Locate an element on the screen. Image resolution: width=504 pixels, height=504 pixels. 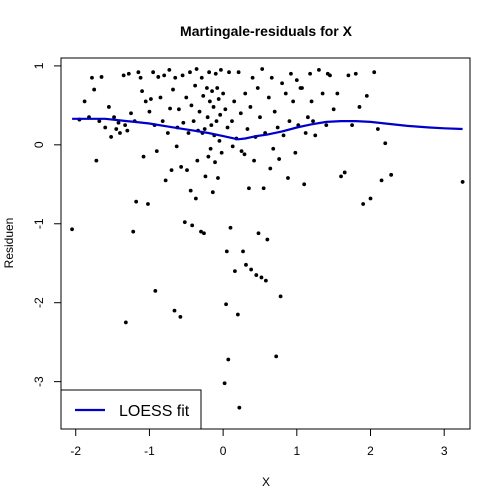
y-tick-label: -1 is located at coordinates (39, 223).